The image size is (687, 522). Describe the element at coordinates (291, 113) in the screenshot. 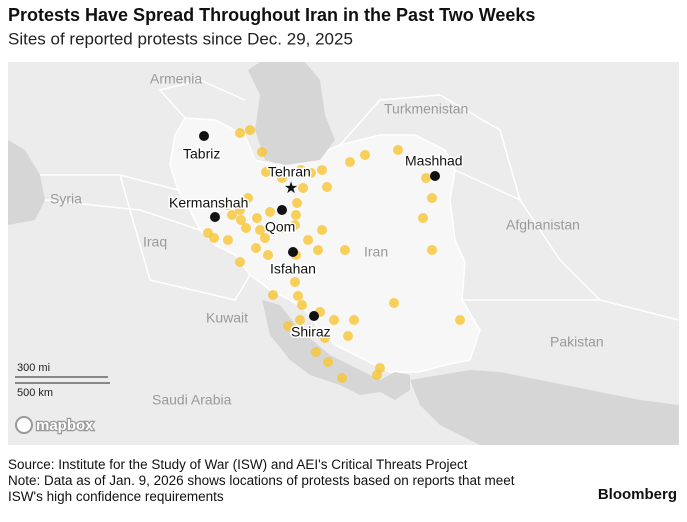

I see `caspian-sea` at that location.